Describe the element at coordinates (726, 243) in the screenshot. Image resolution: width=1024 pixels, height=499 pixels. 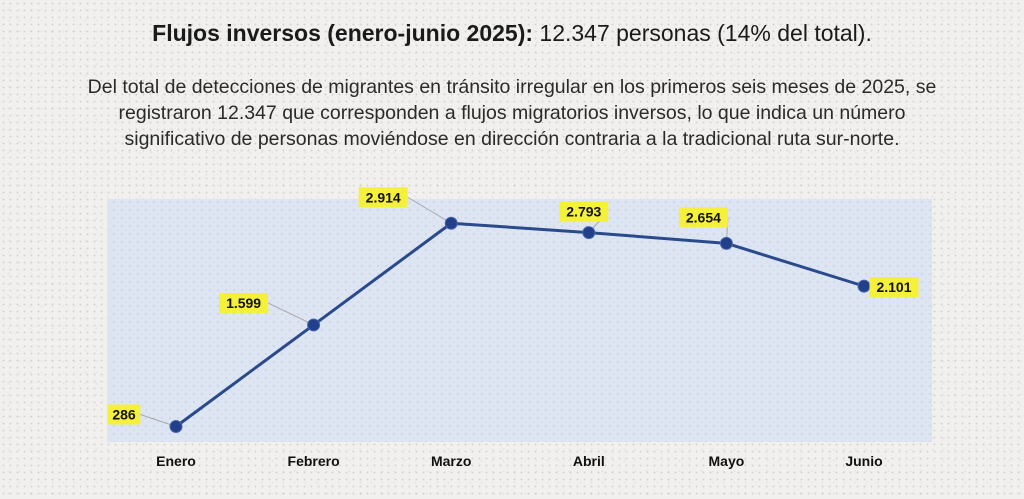
I see `data-point-mayo` at that location.